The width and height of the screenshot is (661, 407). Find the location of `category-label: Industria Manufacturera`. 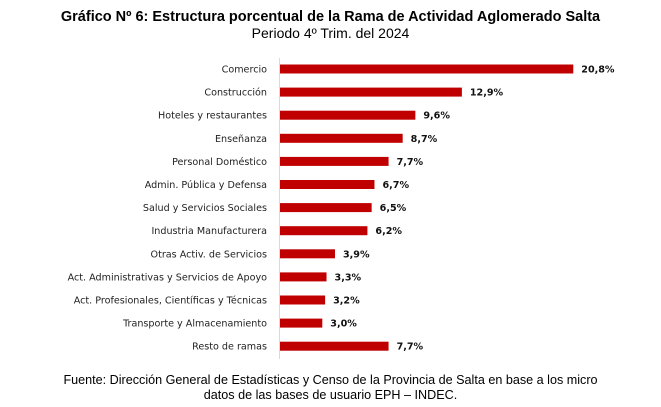

category-label: Industria Manufacturera is located at coordinates (209, 231).